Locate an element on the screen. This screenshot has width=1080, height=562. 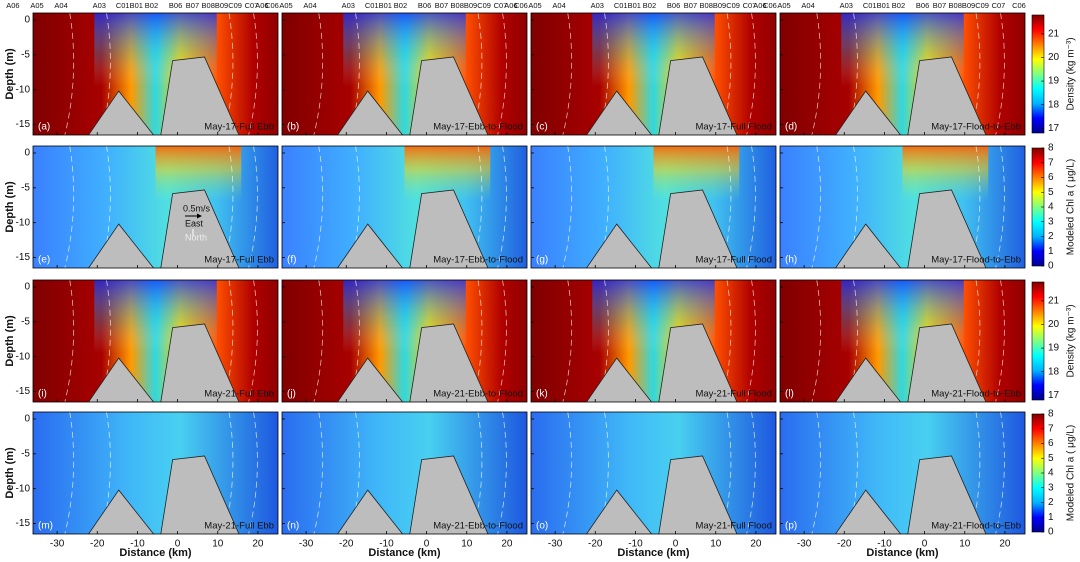
y-axis-label: Depth (m) is located at coordinates (10, 74).